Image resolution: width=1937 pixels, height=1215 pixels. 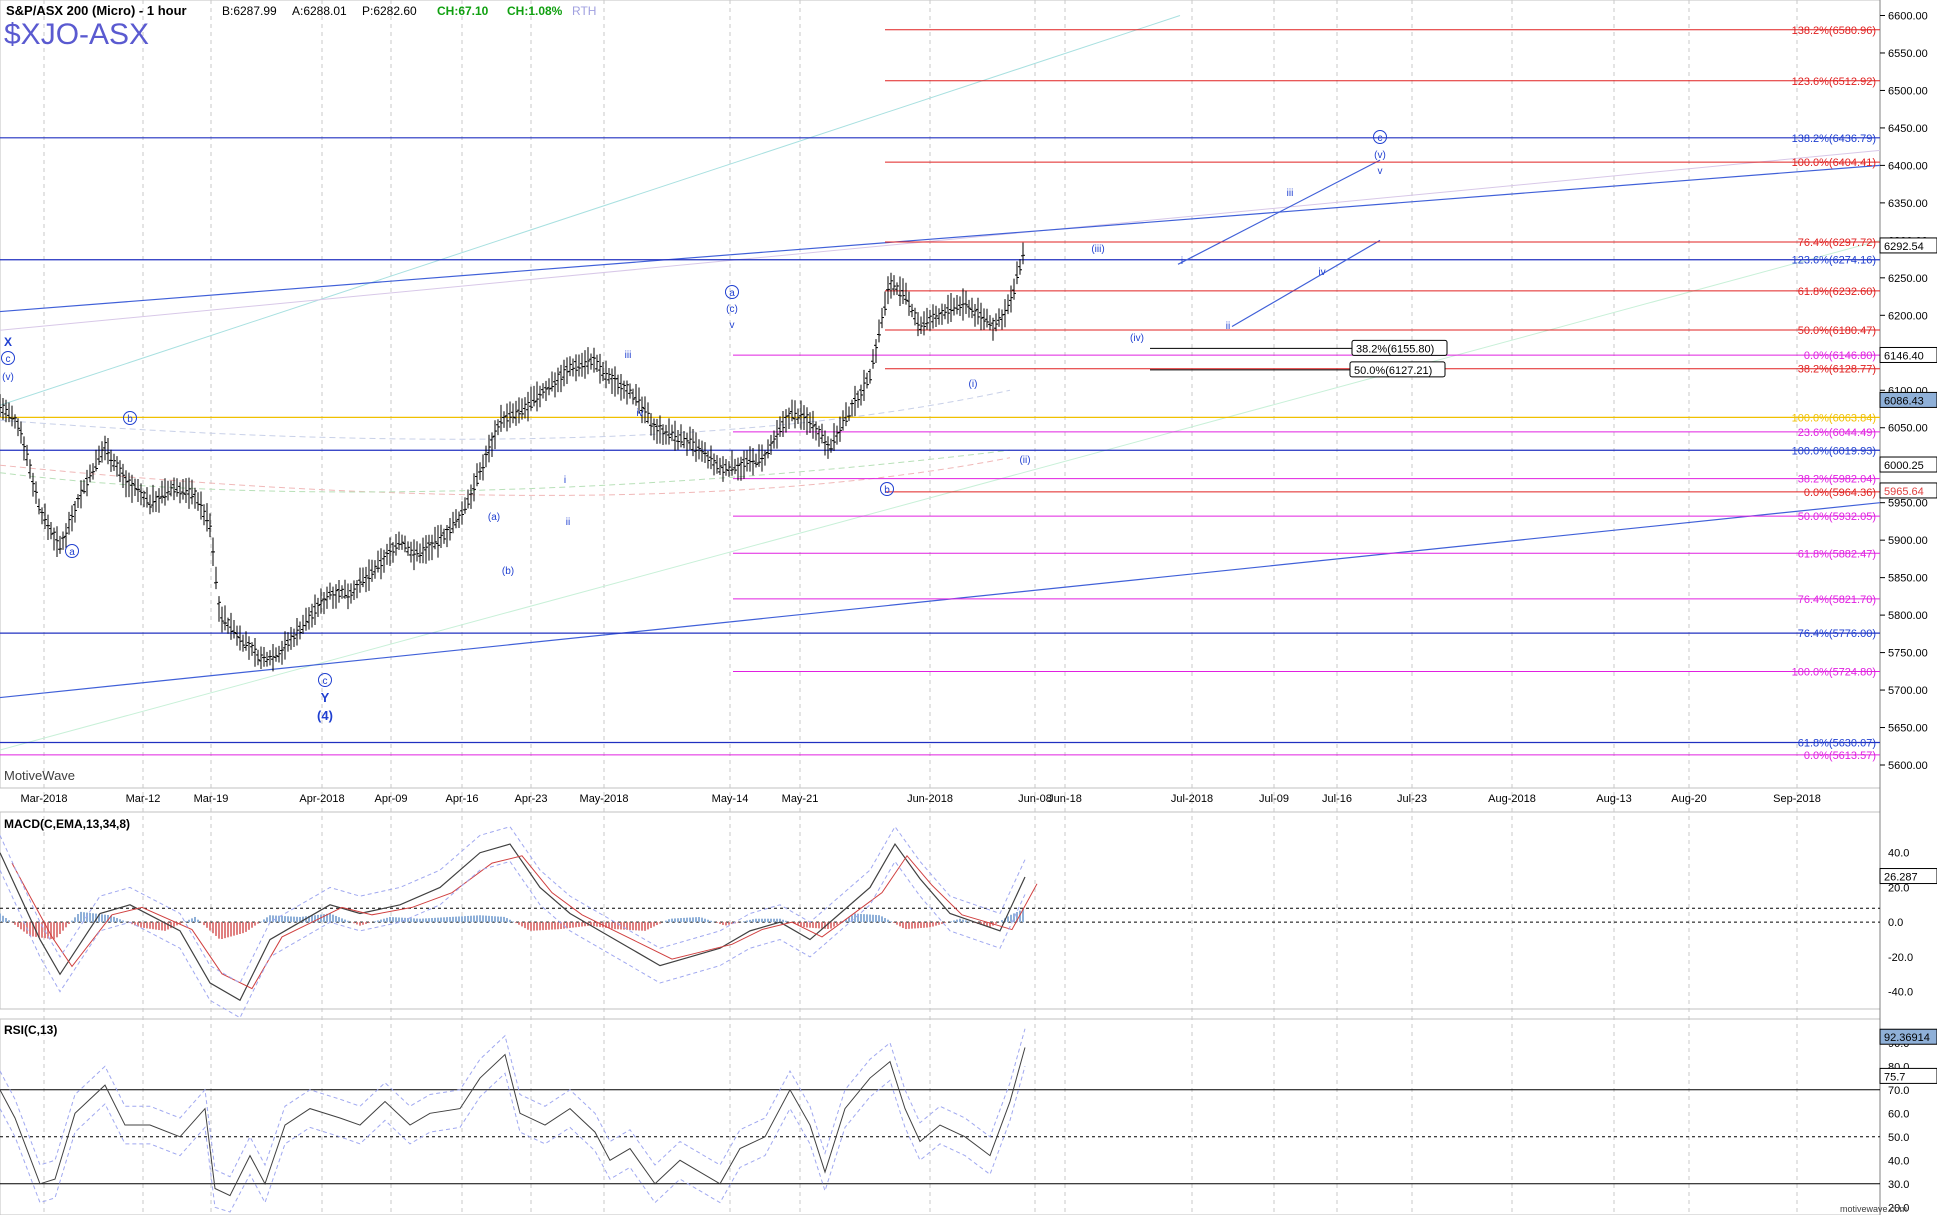 I want to click on fib-level-label: 138.2%(6580.96), so click(x=1834, y=31).